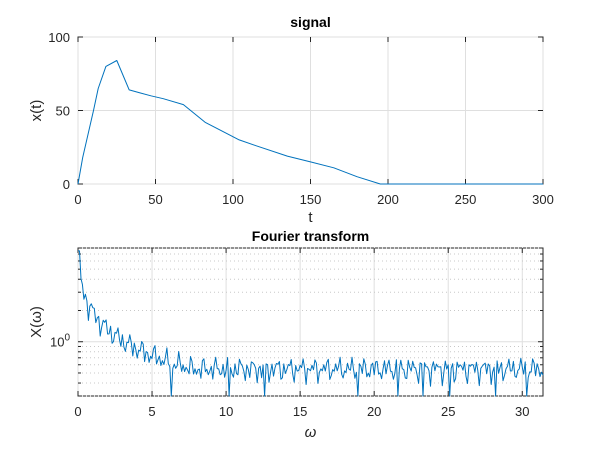  Describe the element at coordinates (310, 217) in the screenshot. I see `signal-xlabel: t` at that location.